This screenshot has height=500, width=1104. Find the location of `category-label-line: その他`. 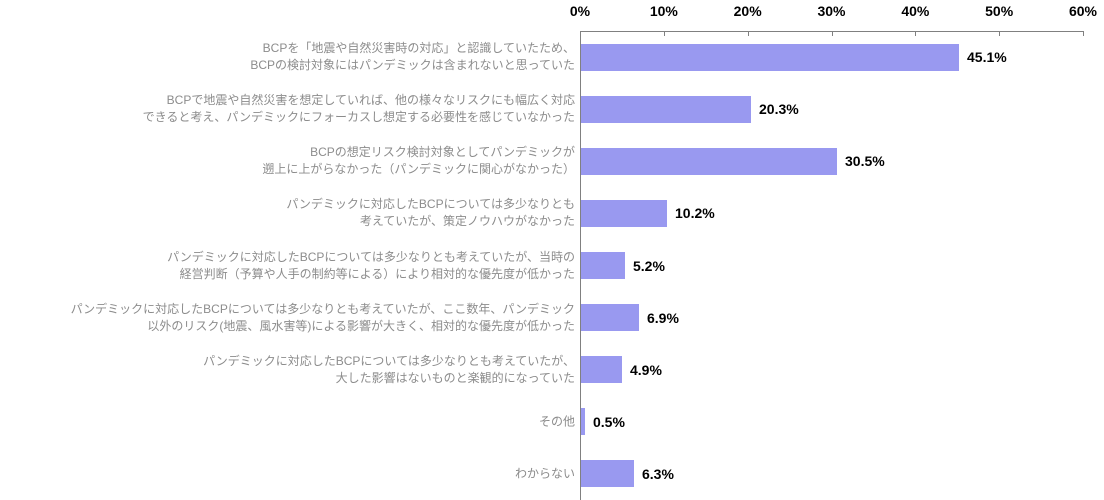

category-label-line: その他 is located at coordinates (556, 421).